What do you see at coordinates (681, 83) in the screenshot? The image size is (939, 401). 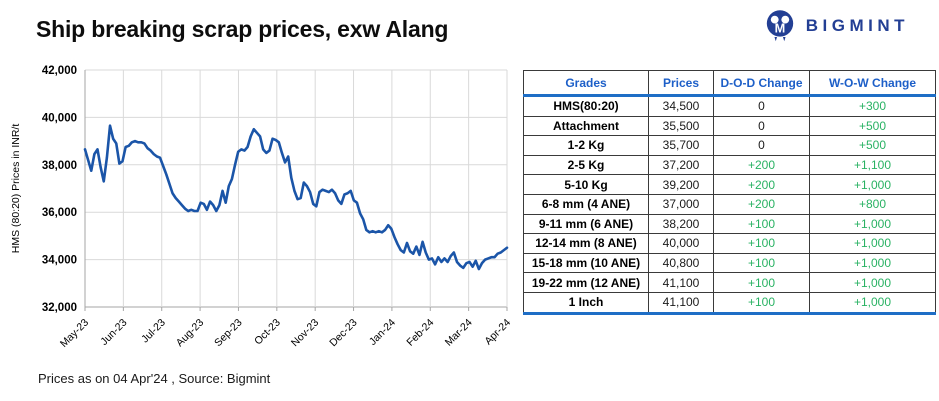 I see `column-header: Prices` at bounding box center [681, 83].